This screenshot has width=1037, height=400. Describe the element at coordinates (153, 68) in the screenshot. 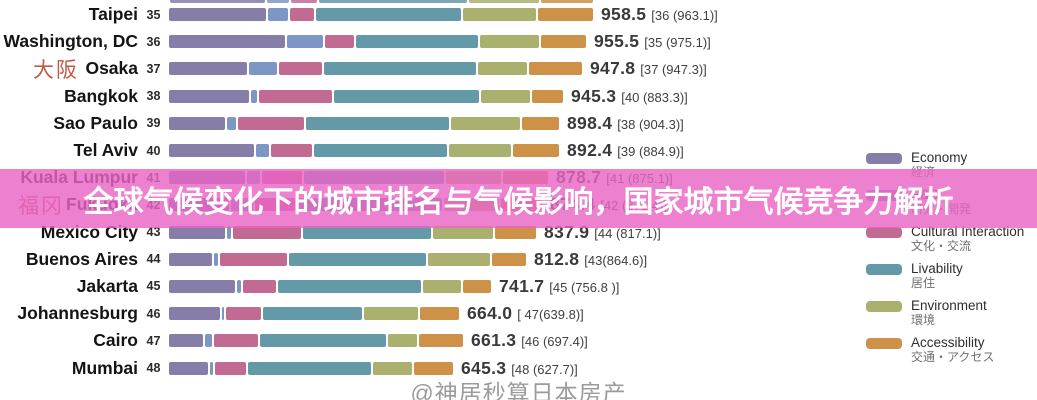

I see `rank-label: 37` at that location.